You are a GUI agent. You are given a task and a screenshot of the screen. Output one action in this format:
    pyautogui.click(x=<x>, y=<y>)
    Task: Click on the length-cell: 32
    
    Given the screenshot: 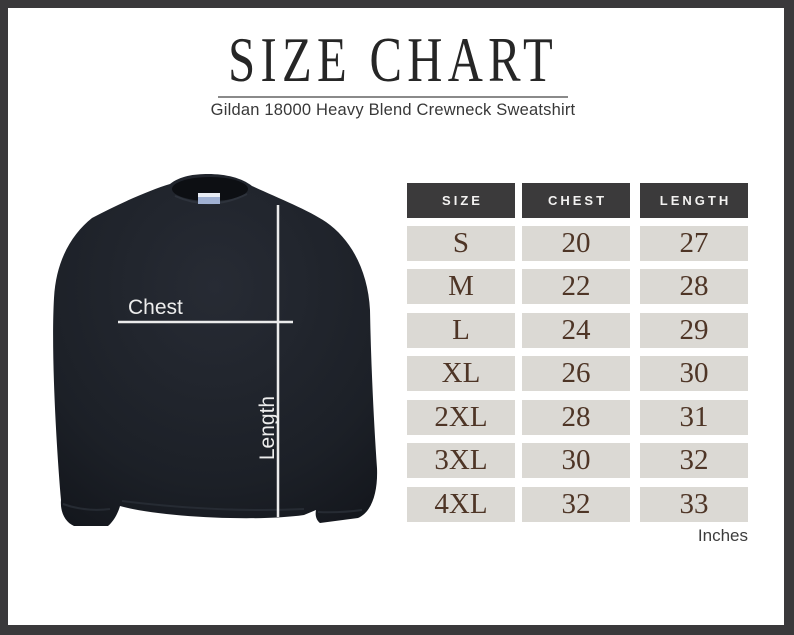 What is the action you would take?
    pyautogui.click(x=694, y=460)
    